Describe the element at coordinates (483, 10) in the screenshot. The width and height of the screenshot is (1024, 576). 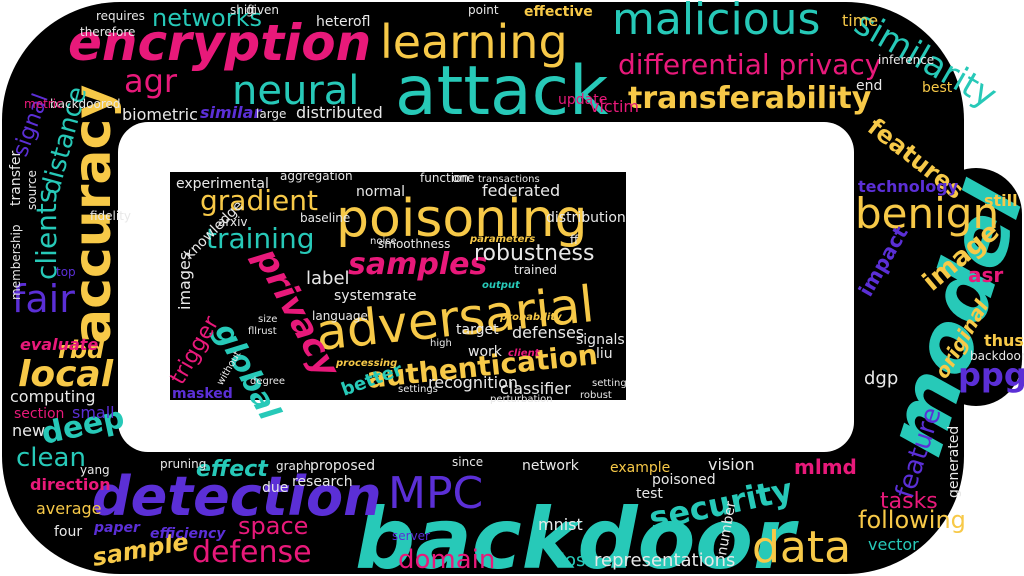
I see `word-point: point` at that location.